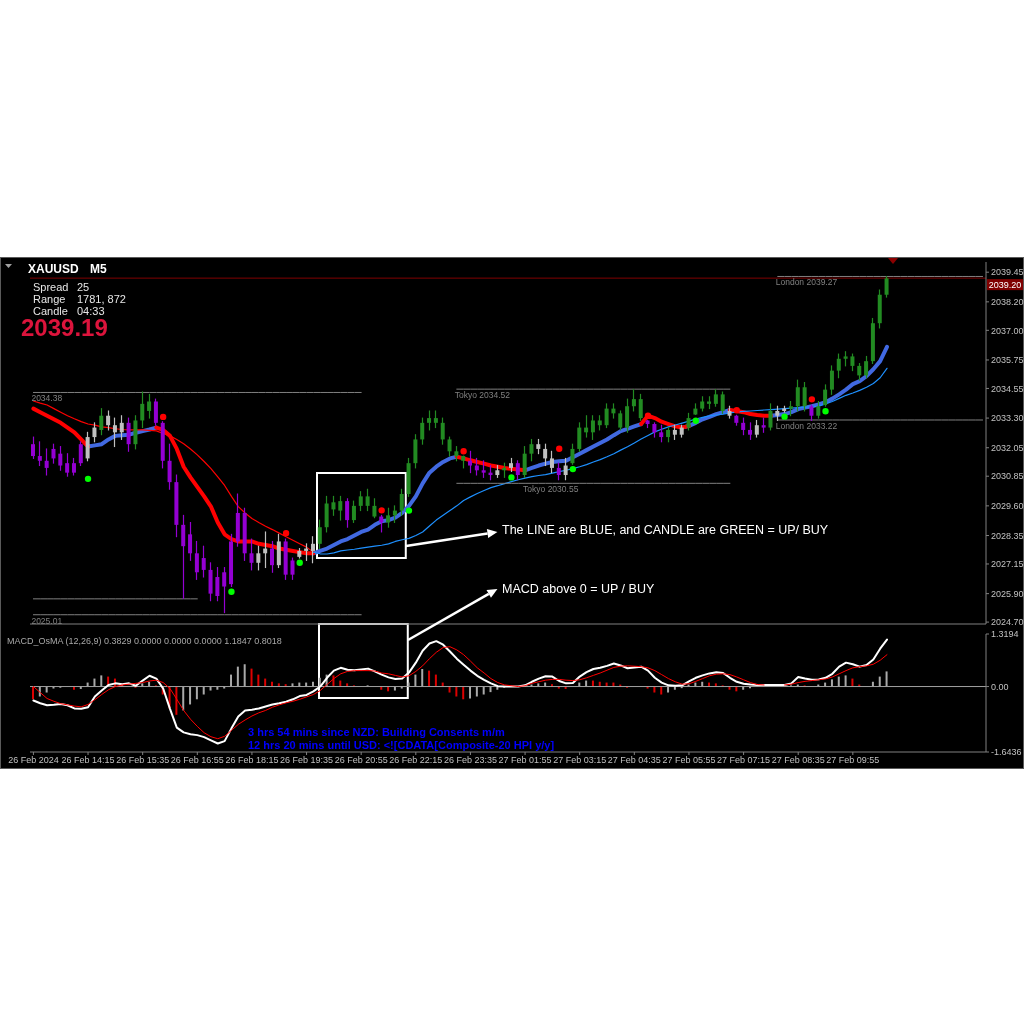  I want to click on y-tick-label: 0.00, so click(1000, 686).